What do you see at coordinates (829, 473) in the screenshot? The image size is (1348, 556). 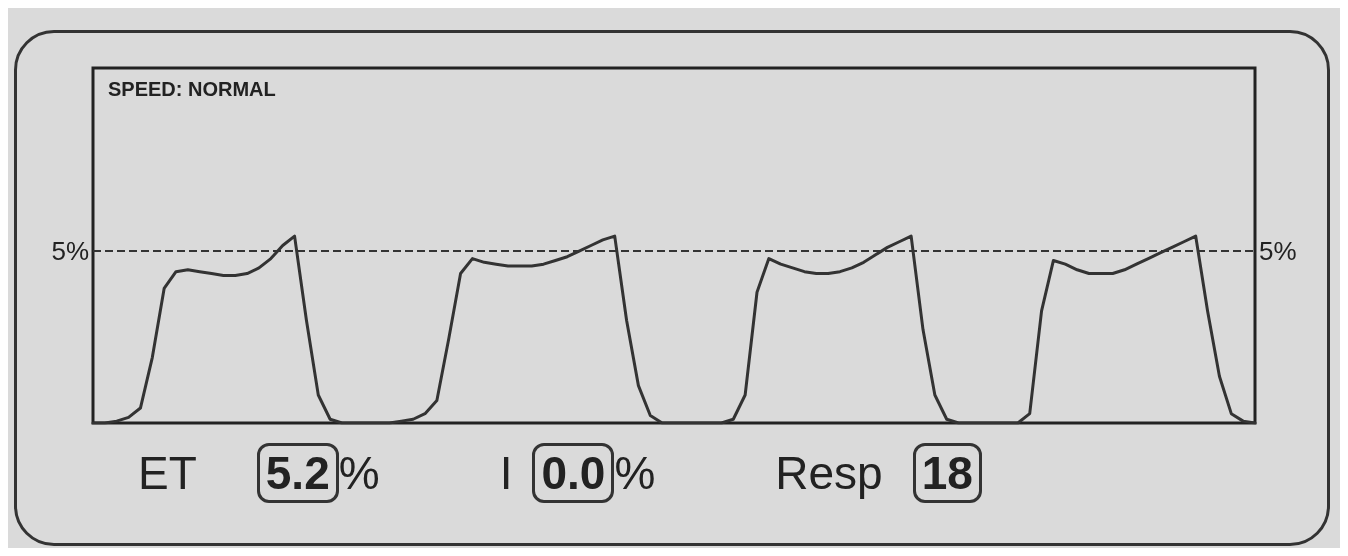 I see `text: Resp` at bounding box center [829, 473].